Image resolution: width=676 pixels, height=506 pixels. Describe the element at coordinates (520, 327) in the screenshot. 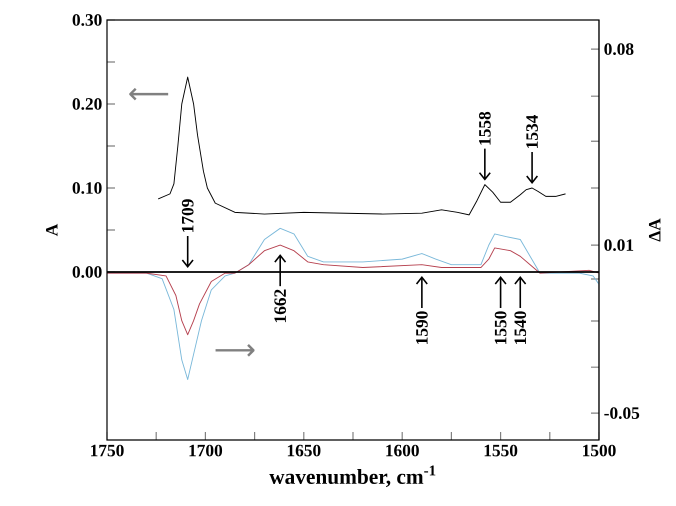

I see `annotation: 1540` at that location.